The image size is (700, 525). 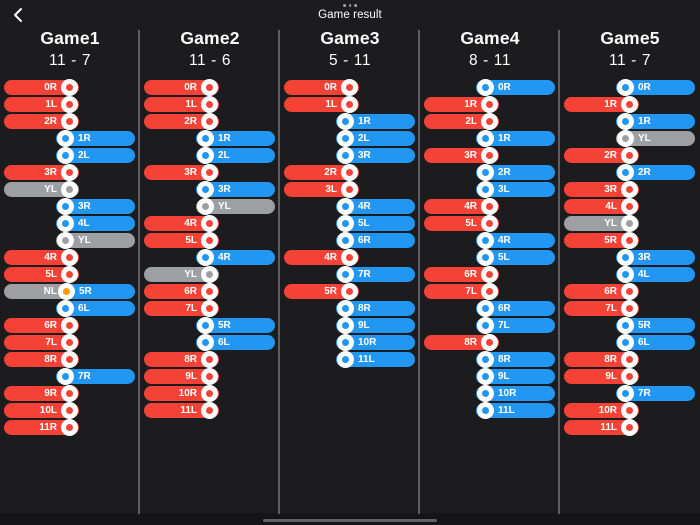 I want to click on rally-pill-left: 6R, so click(x=461, y=274).